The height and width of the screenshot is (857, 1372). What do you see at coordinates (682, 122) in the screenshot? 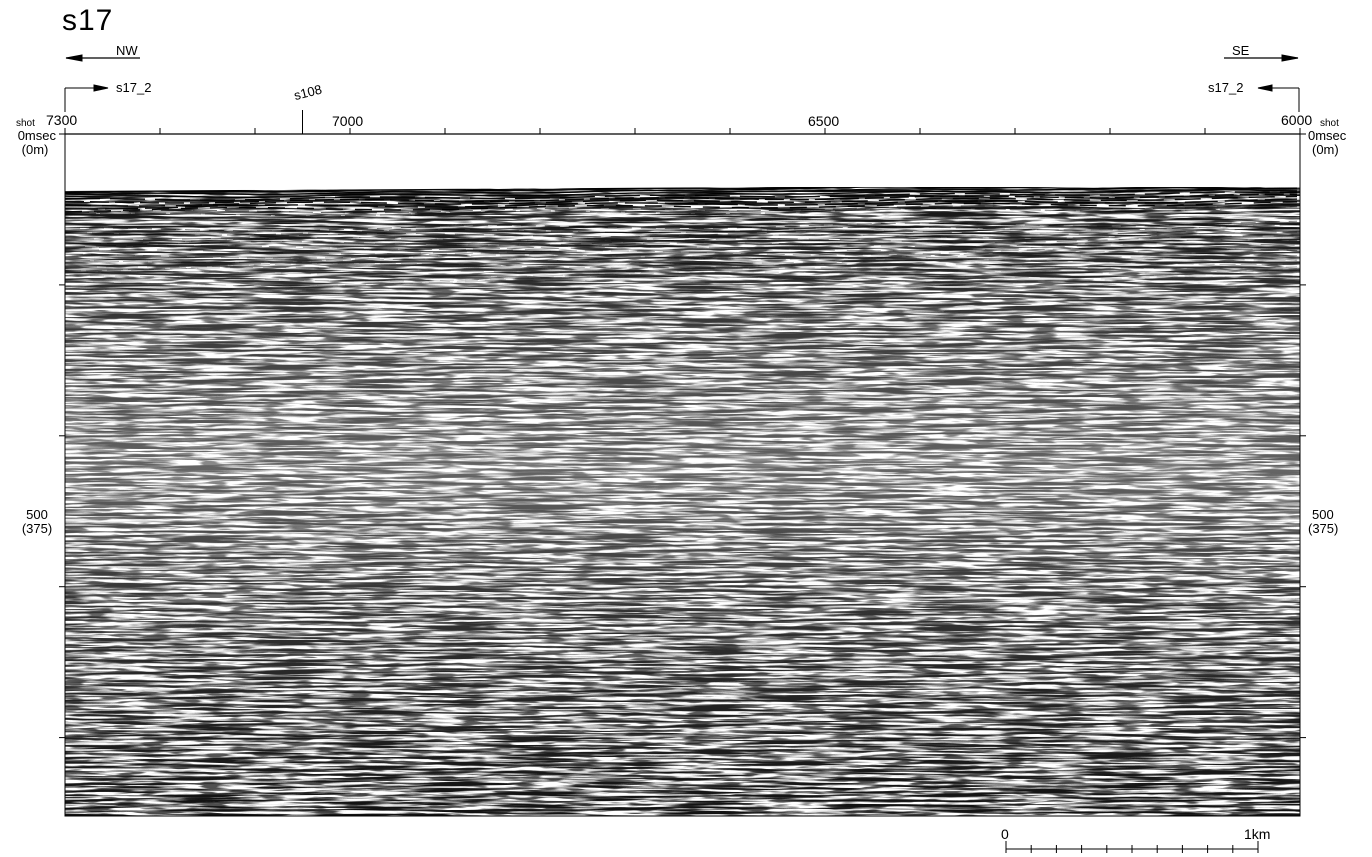
I see `shot-ticks` at bounding box center [682, 122].